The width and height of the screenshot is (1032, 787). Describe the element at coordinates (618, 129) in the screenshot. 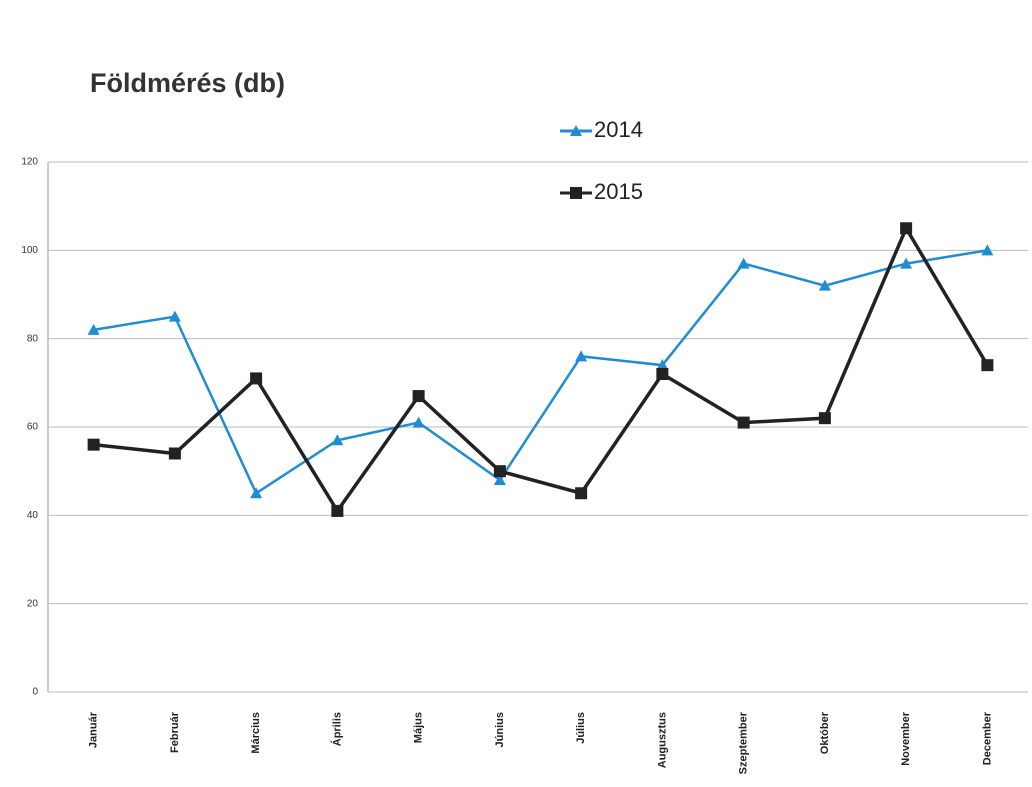

I see `legend-label: 2014` at that location.